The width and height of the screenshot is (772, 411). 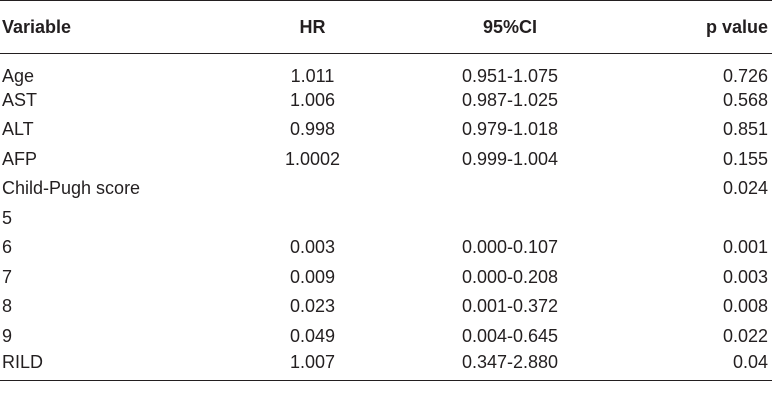 What do you see at coordinates (71, 188) in the screenshot?
I see `cell-variable: Child-Pugh score` at bounding box center [71, 188].